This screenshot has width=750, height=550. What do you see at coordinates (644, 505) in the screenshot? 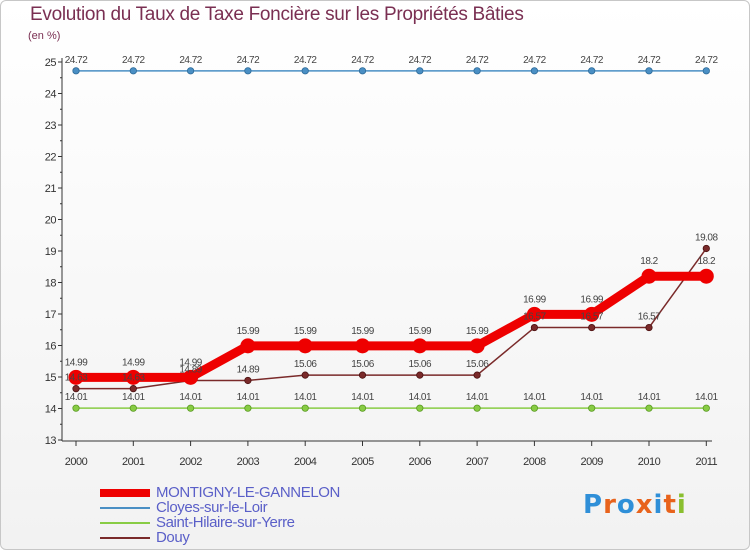
I see `logo-letter: x` at bounding box center [644, 505].